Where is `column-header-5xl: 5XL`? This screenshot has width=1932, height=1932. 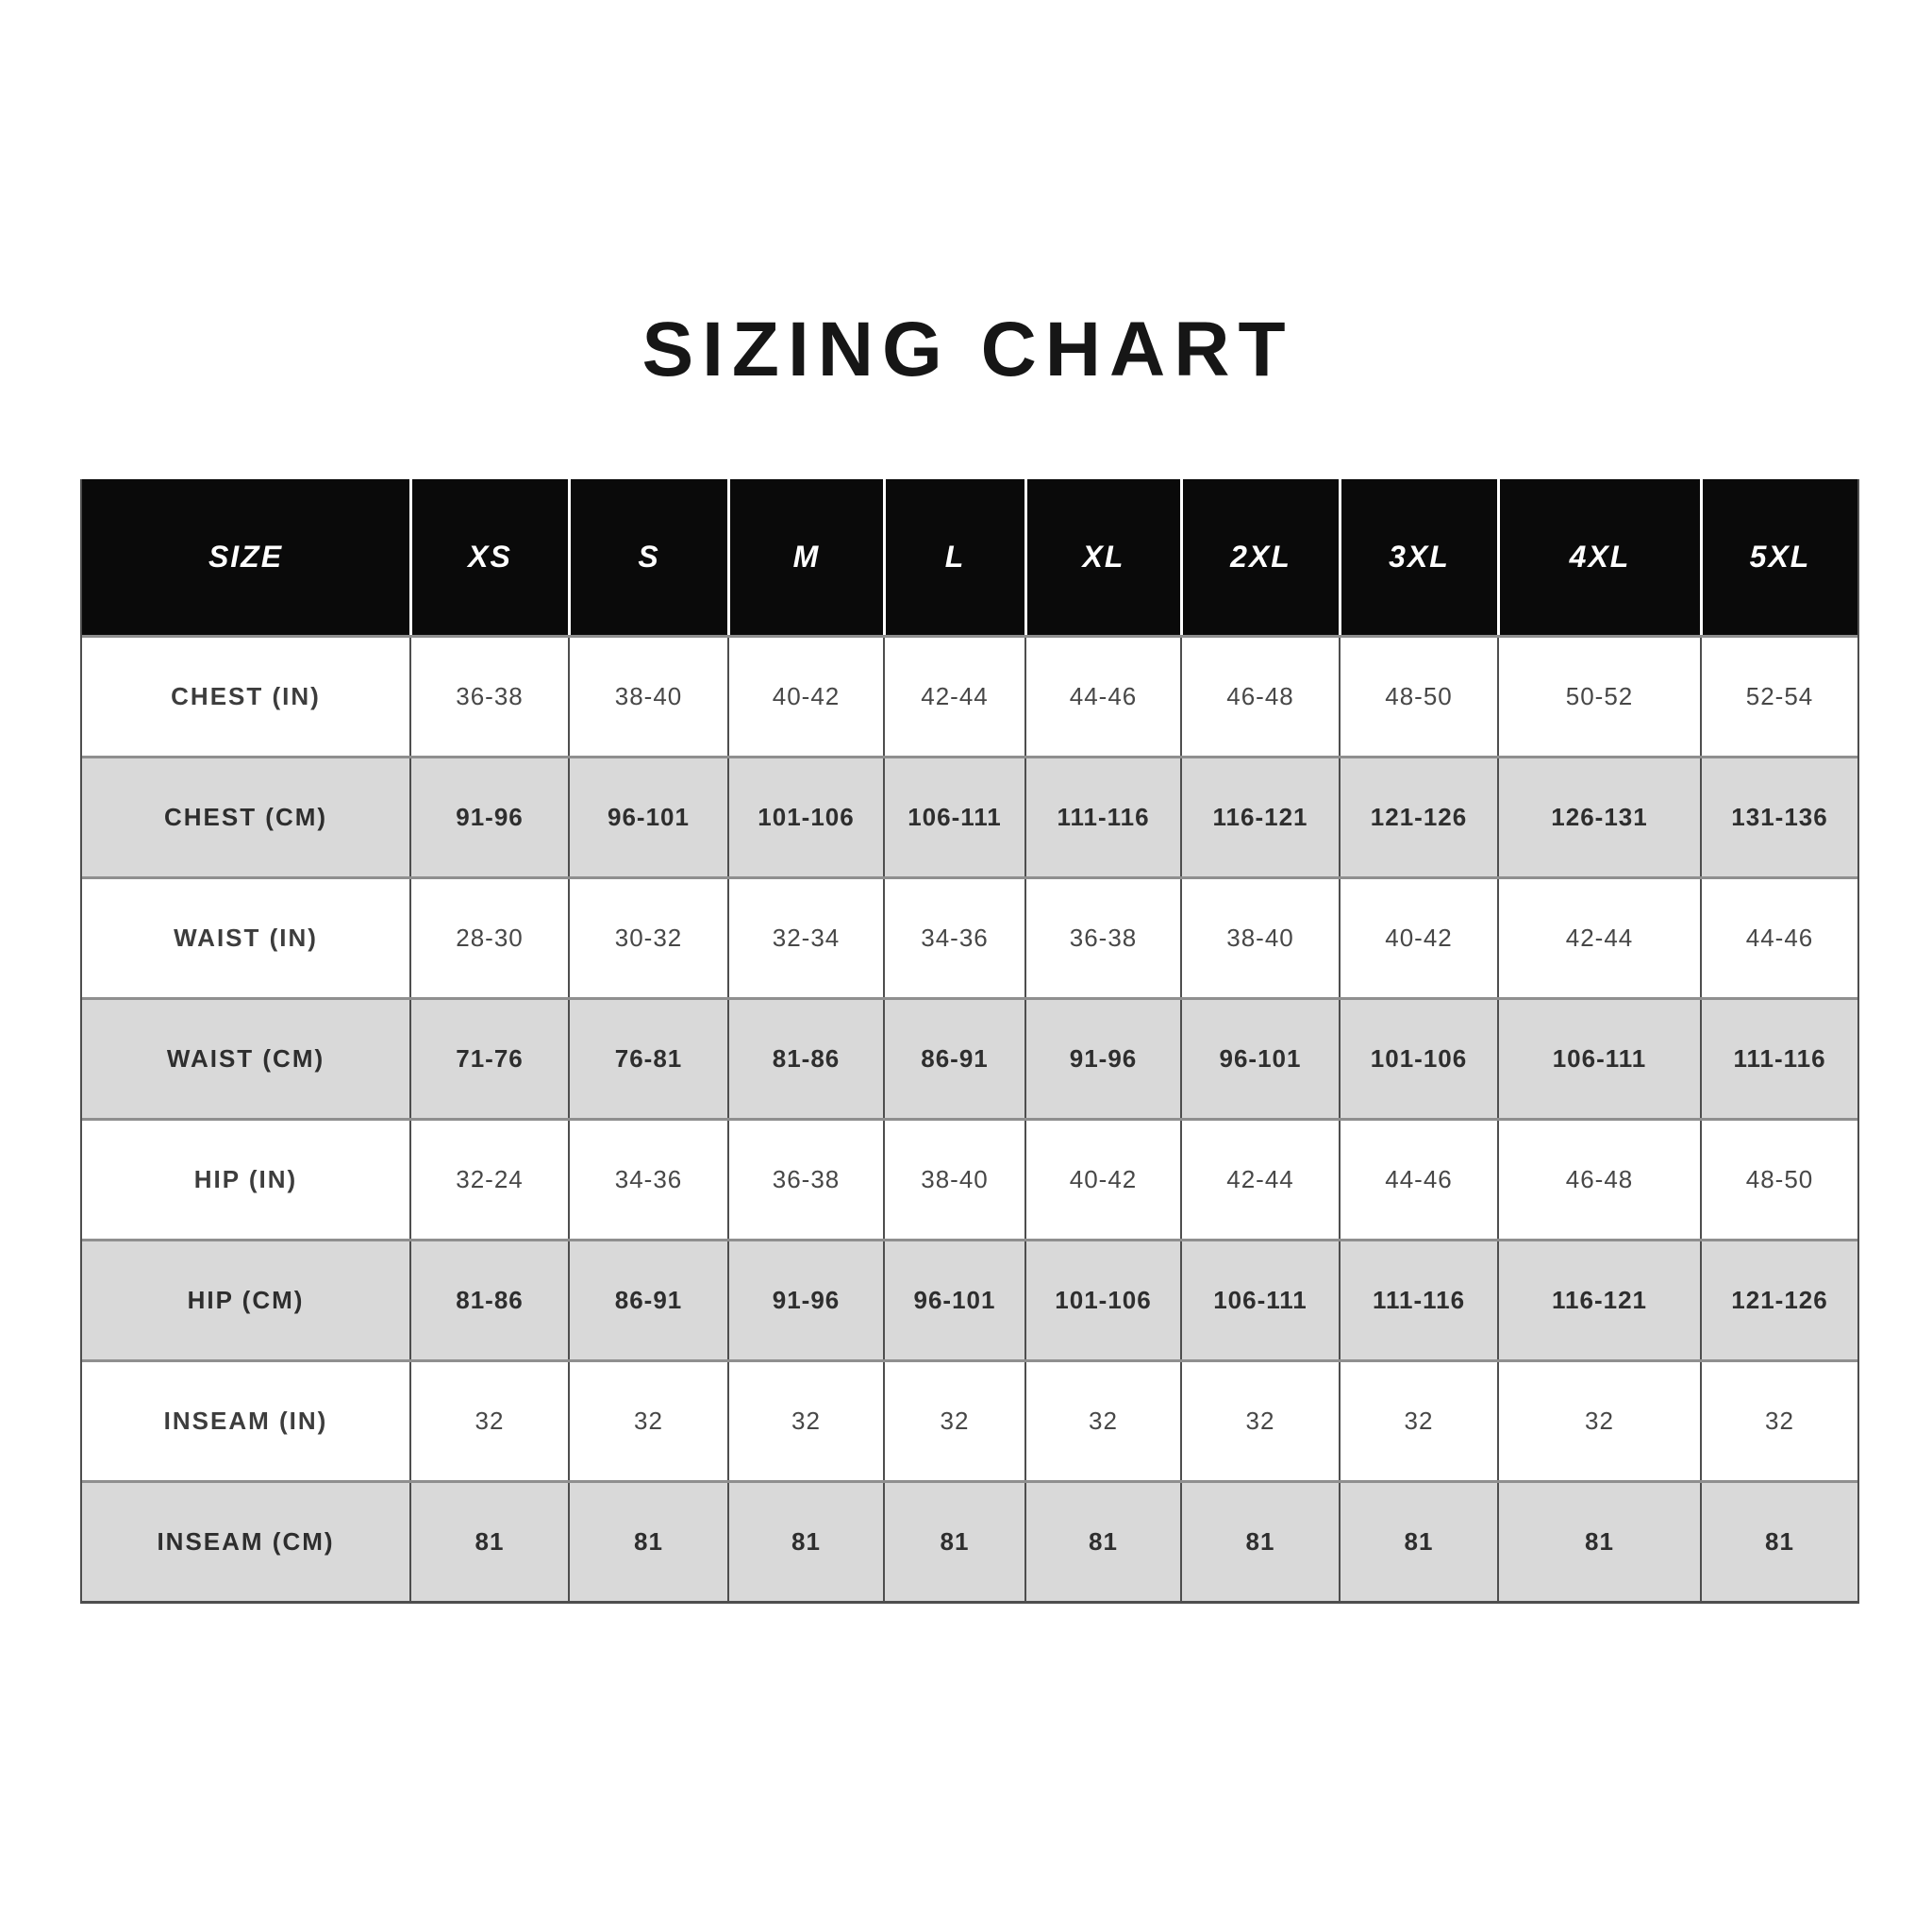
column-header-5xl: 5XL is located at coordinates (1778, 557).